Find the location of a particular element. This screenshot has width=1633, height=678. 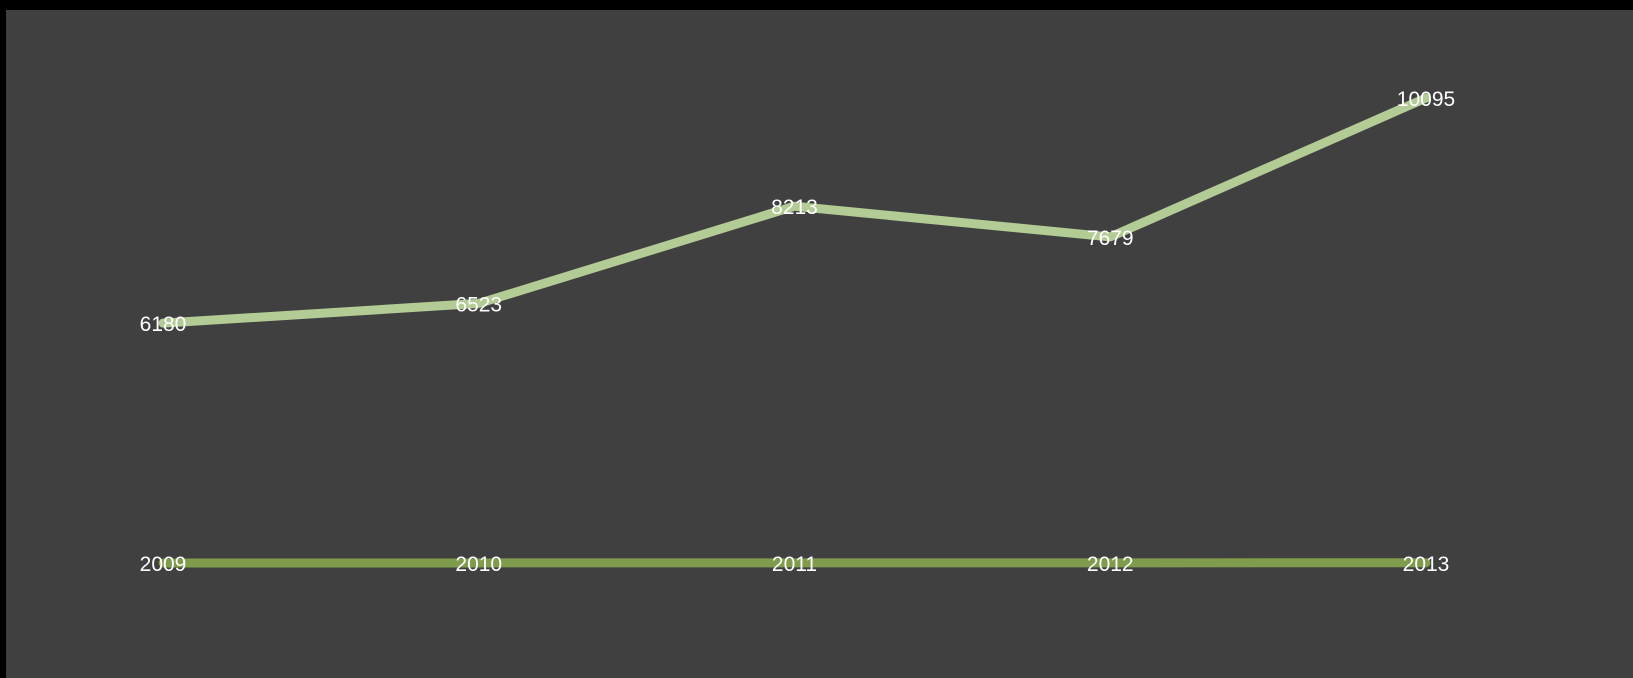

series-1-data-label: 10095 is located at coordinates (1426, 99).